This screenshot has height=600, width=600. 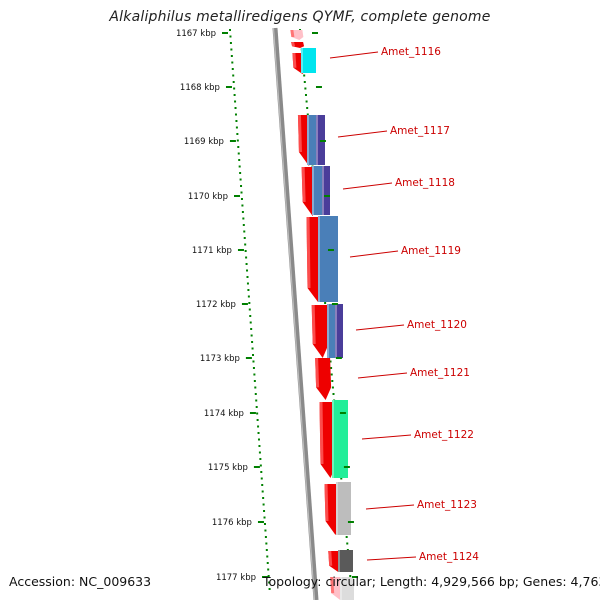 What do you see at coordinates (80, 581) in the screenshot?
I see `accession-text: Accession: NC_009633` at bounding box center [80, 581].